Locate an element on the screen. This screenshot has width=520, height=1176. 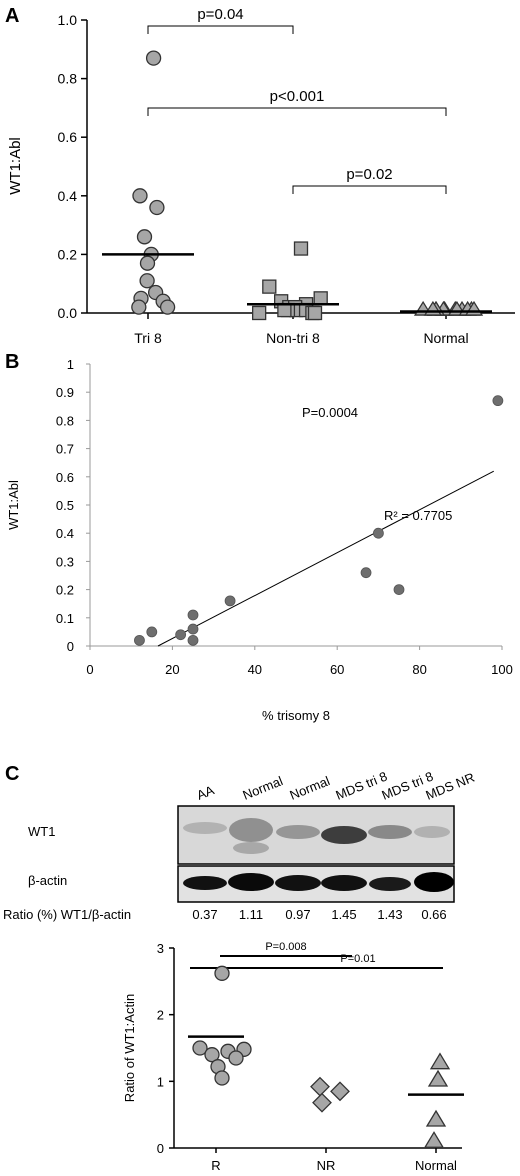
blot-wt1-bands is located at coordinates (316, 836).